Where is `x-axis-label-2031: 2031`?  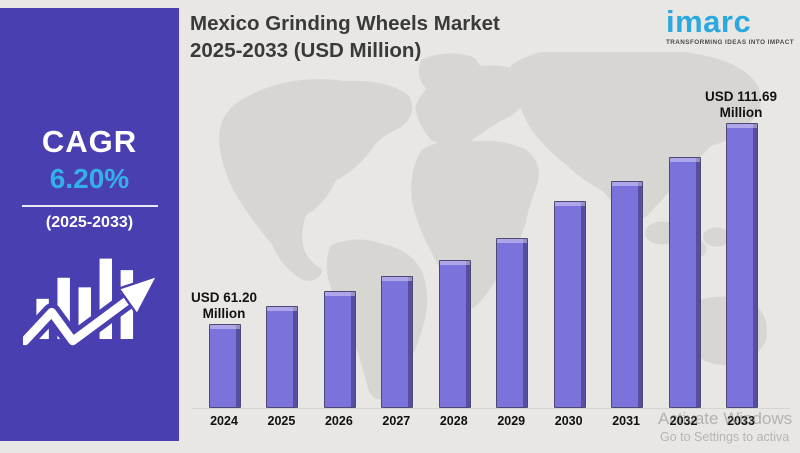
x-axis-label-2031: 2031 is located at coordinates (626, 421).